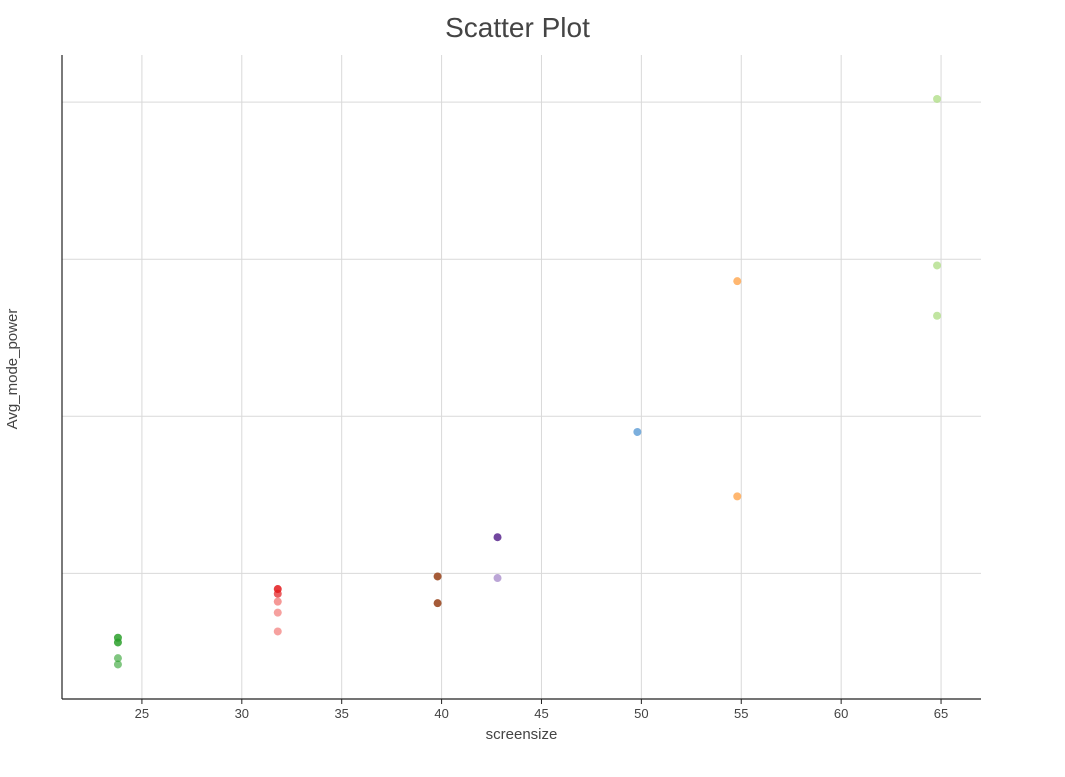 The width and height of the screenshot is (1065, 777). I want to click on x-axis-title: screensize, so click(522, 734).